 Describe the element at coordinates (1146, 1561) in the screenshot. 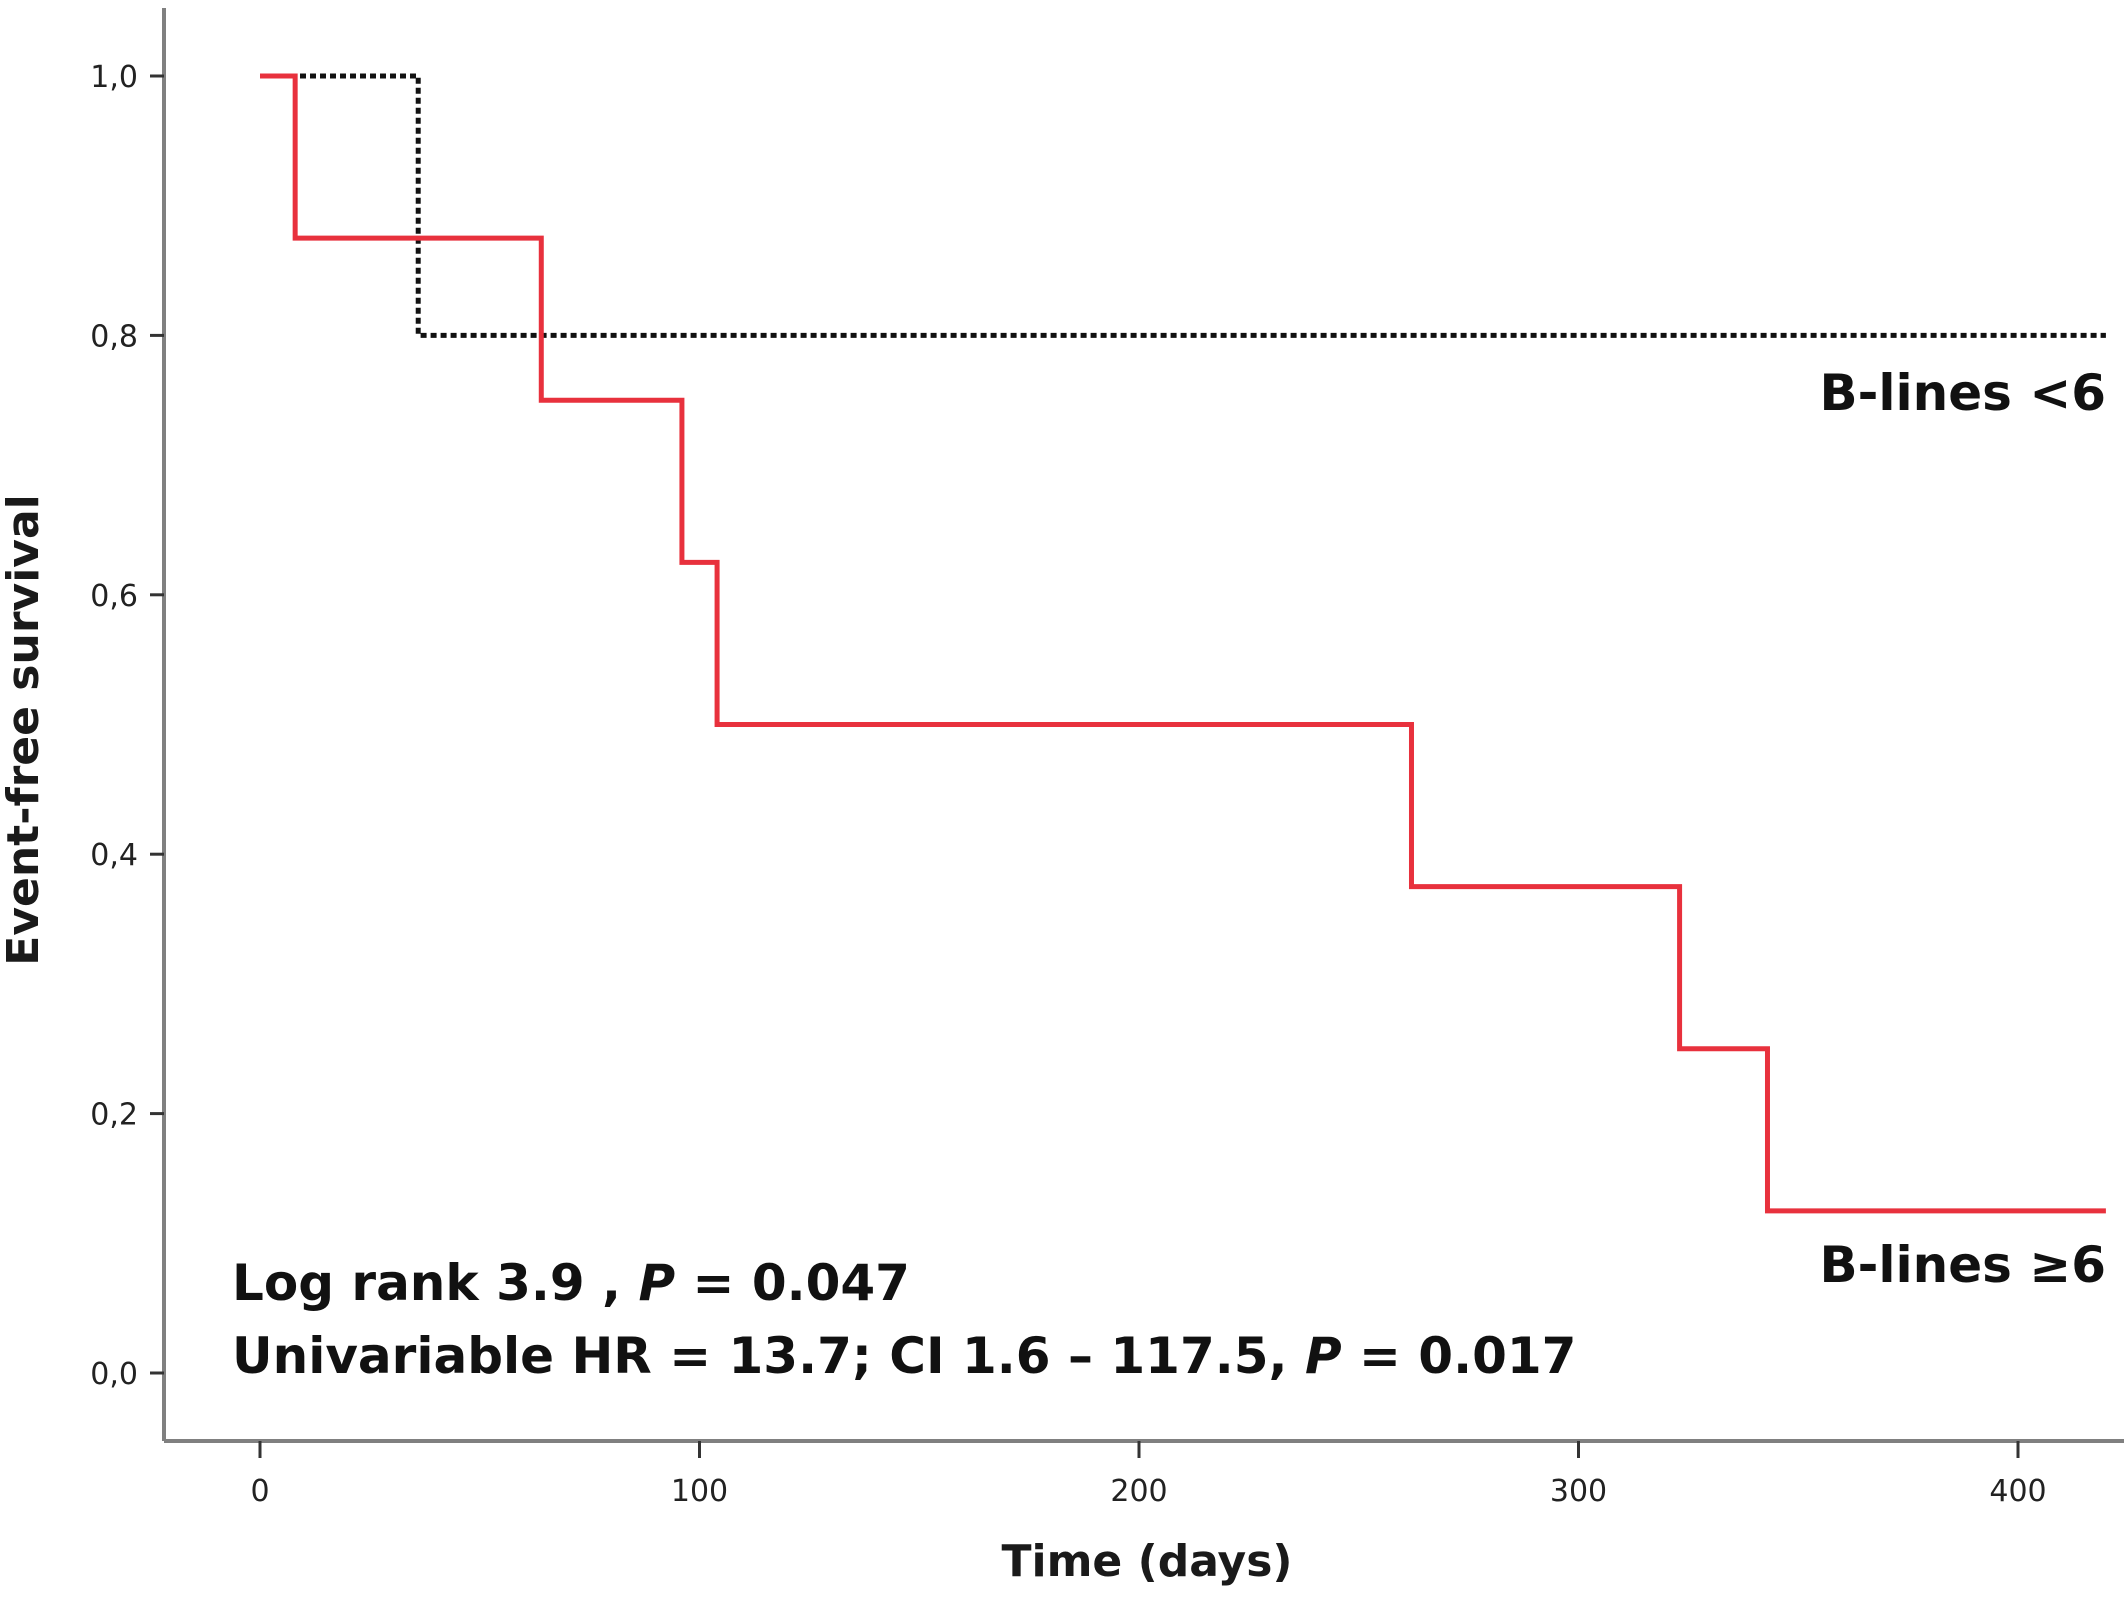

I see `x-axis-title: Time (days)` at that location.